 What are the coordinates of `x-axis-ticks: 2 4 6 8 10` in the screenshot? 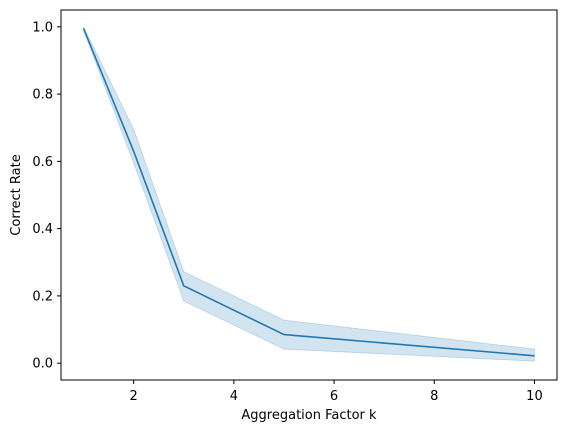 It's located at (336, 392).